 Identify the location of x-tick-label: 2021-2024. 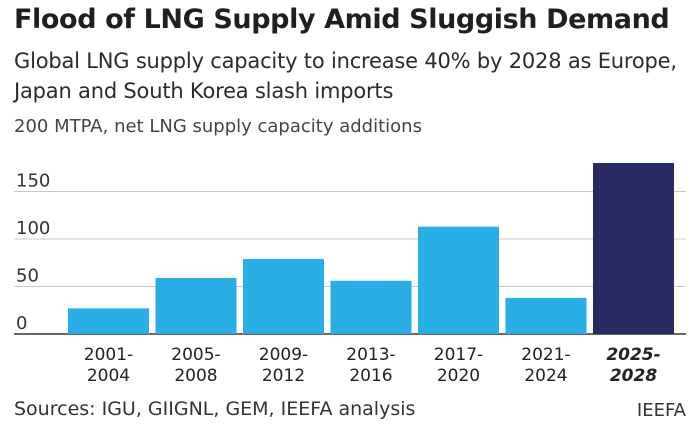
(545, 365).